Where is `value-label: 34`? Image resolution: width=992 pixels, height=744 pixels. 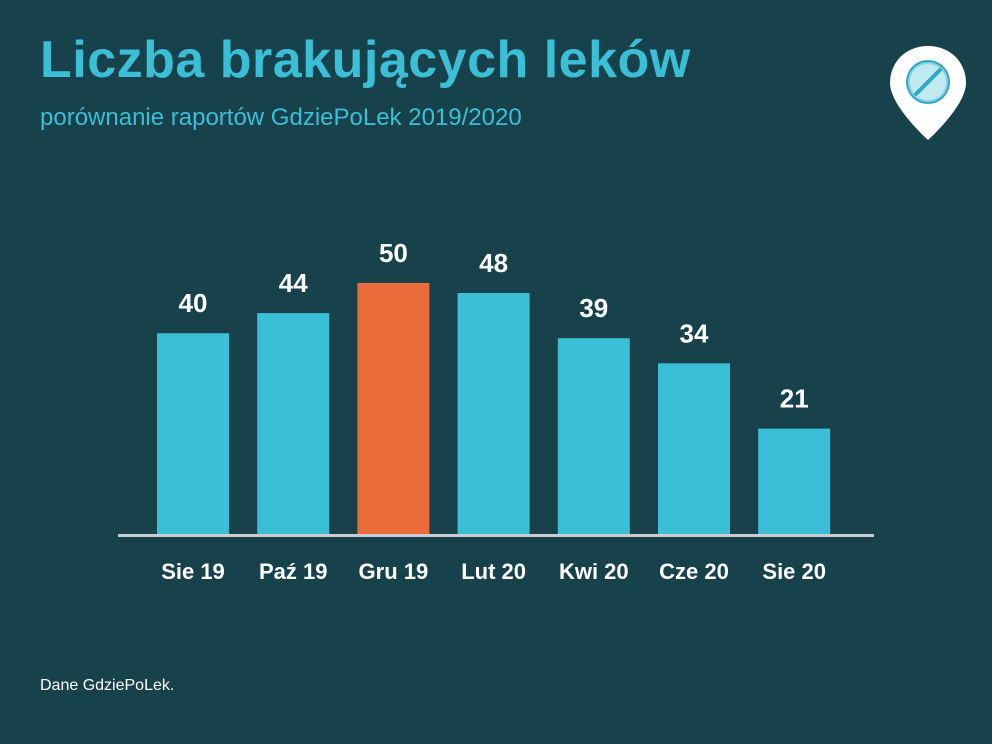 value-label: 34 is located at coordinates (694, 333).